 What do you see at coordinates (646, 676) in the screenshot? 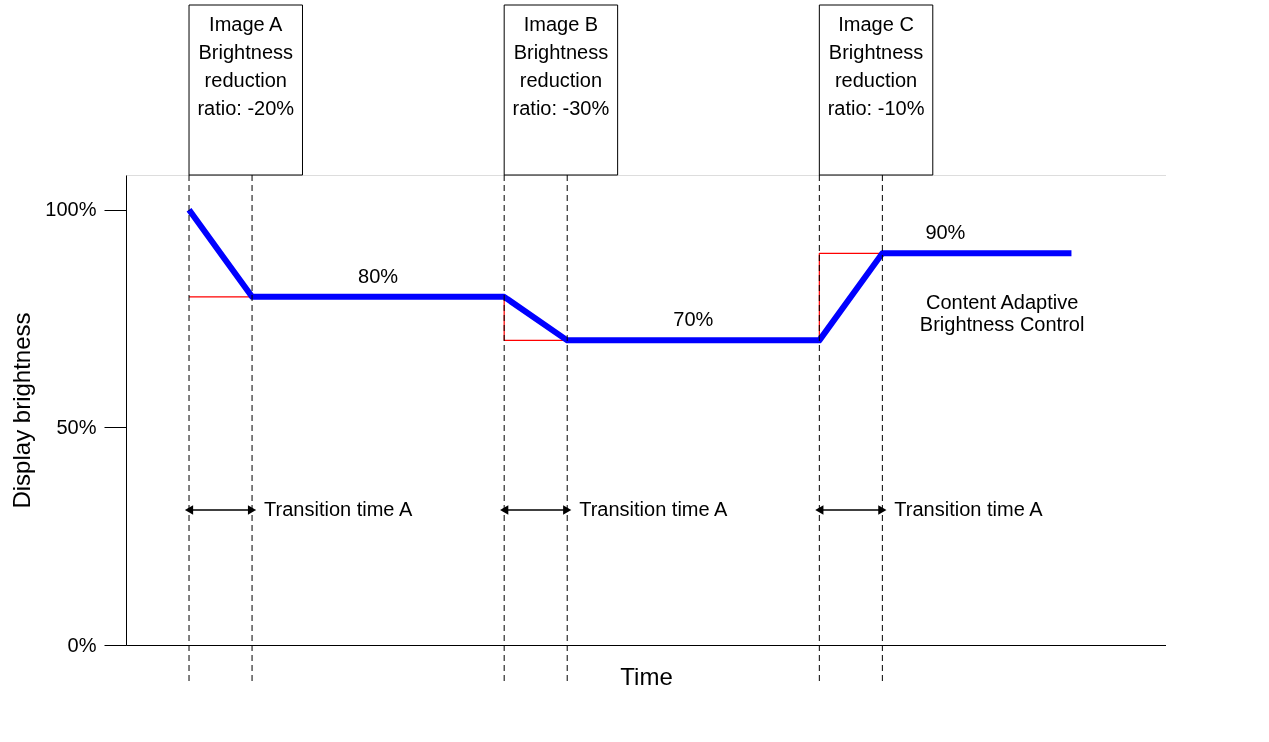
I see `x-axis-title: Time` at bounding box center [646, 676].